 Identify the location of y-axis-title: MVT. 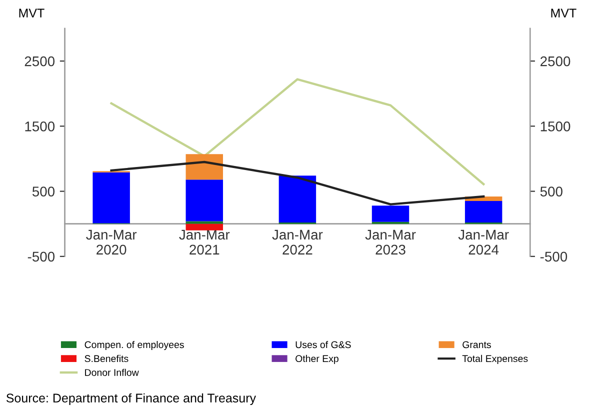
(31, 13).